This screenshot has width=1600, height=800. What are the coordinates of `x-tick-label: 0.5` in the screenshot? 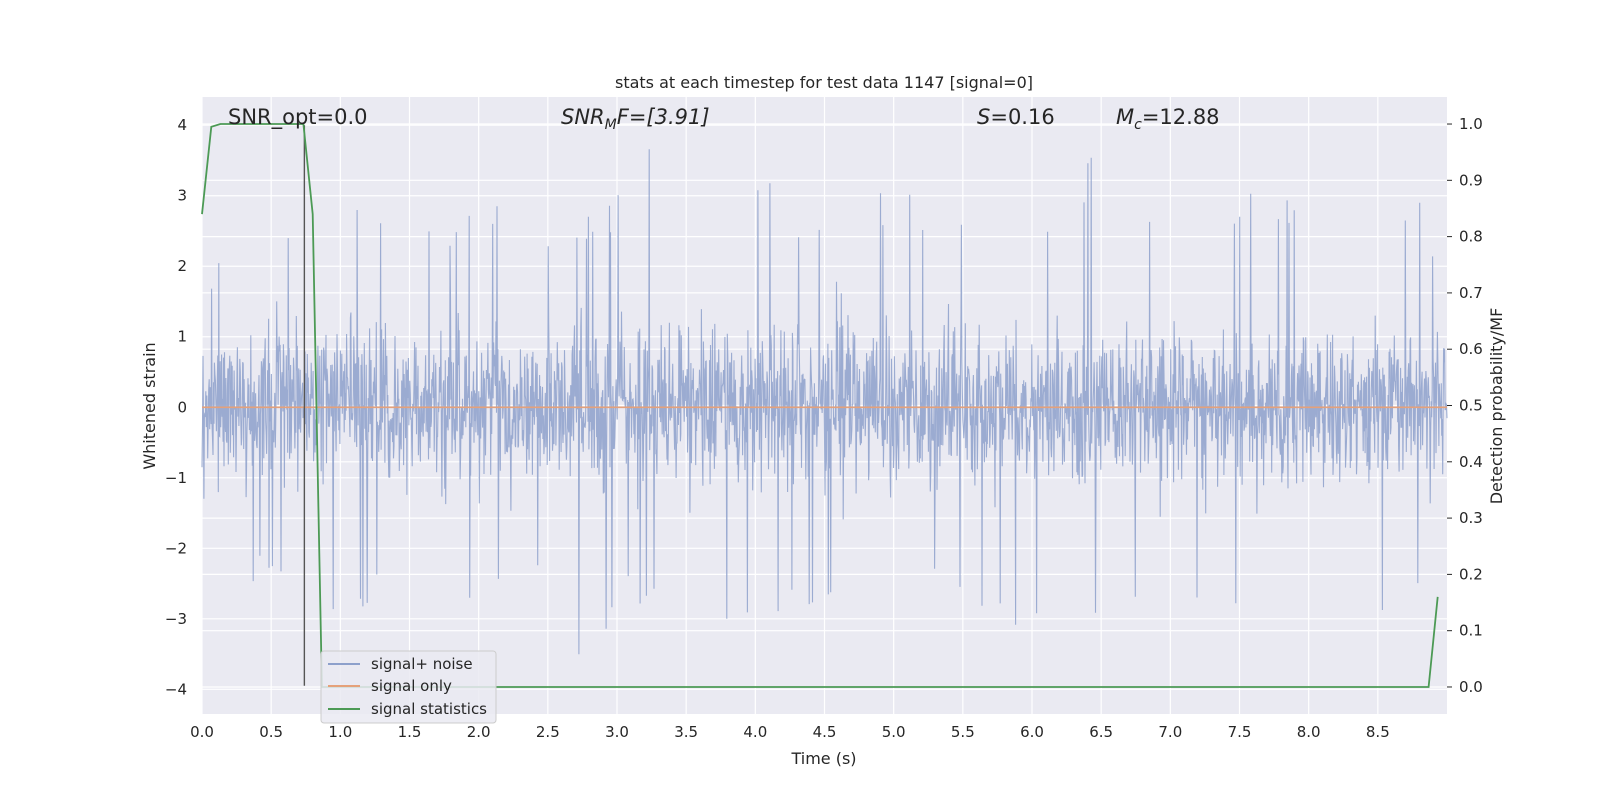 It's located at (271, 732).